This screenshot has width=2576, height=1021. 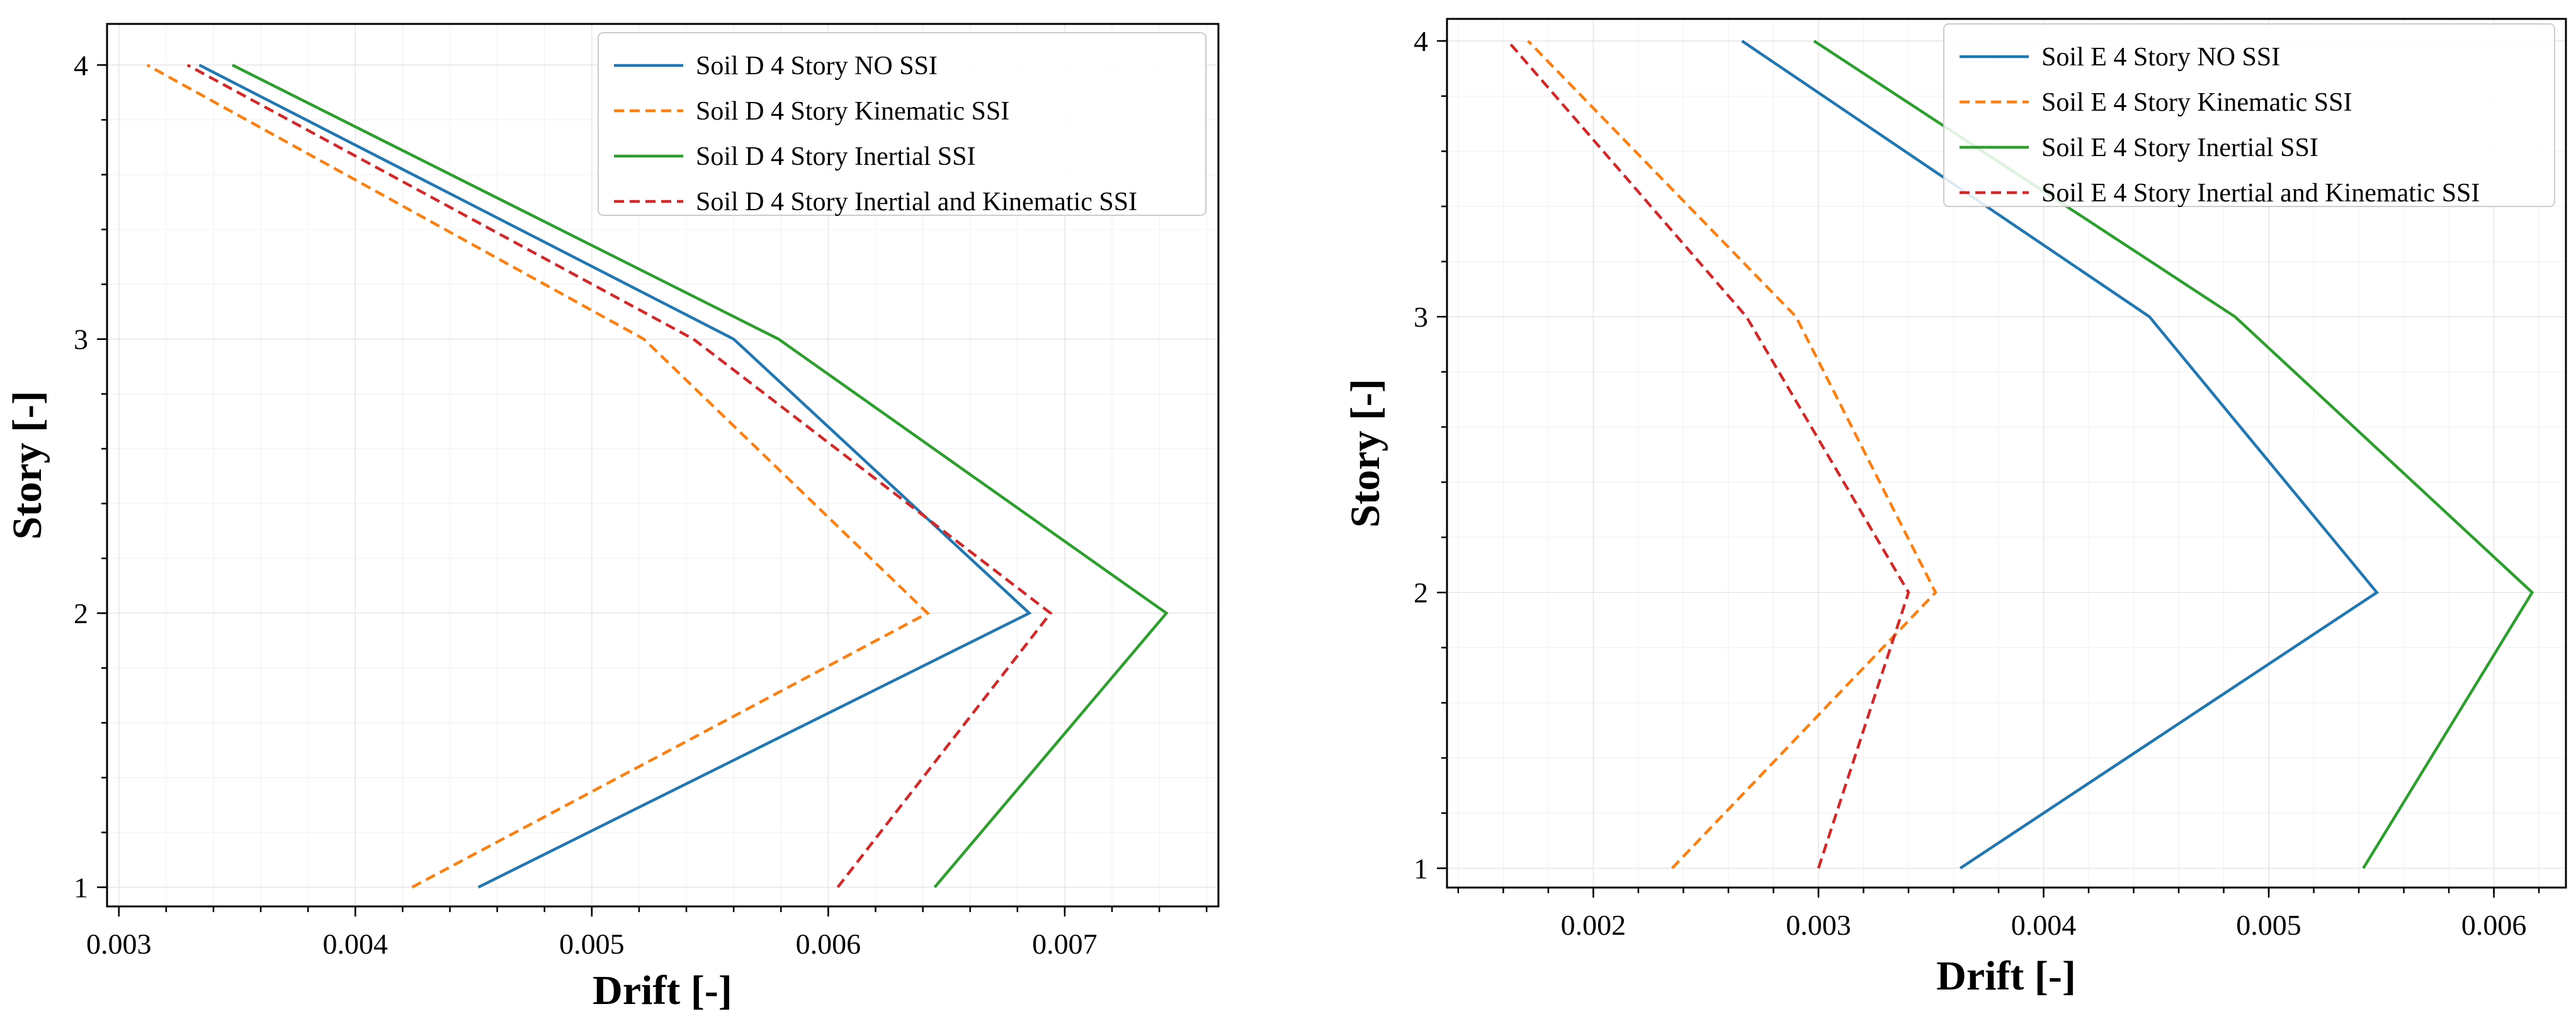 What do you see at coordinates (1065, 944) in the screenshot?
I see `chart-0-x-tick-label: 0.007` at bounding box center [1065, 944].